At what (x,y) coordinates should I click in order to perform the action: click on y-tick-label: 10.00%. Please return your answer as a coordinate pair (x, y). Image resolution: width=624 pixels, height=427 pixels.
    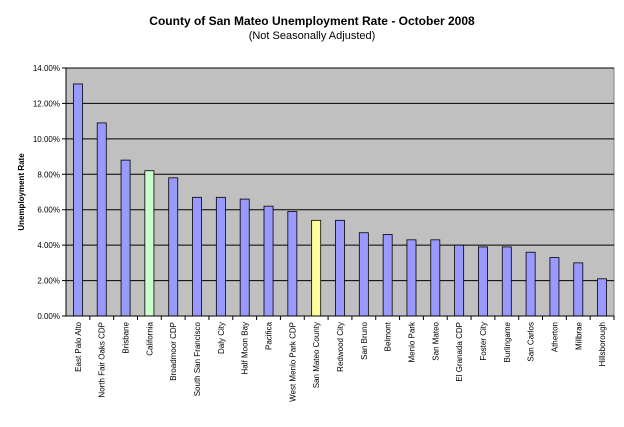
    Looking at the image, I should click on (46, 139).